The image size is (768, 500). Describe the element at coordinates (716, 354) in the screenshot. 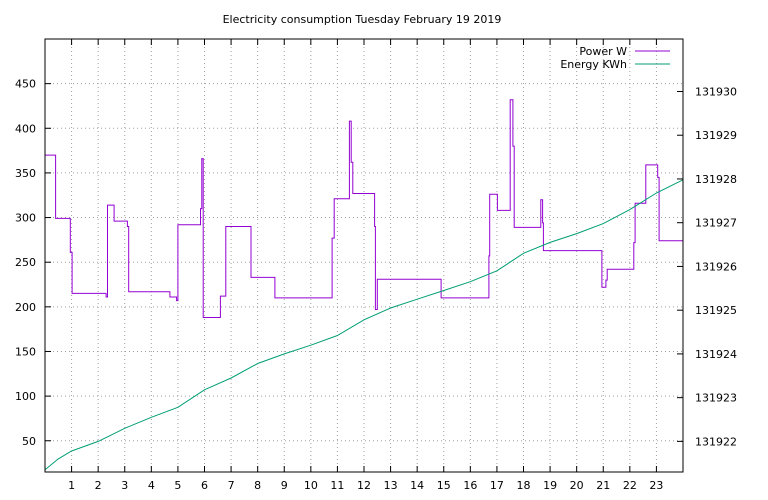

I see `y2-tick-label: 131924` at that location.